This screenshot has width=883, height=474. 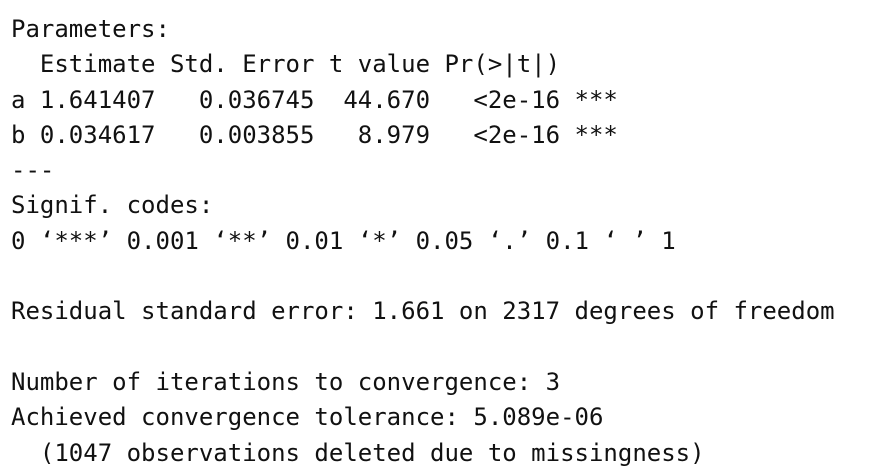 I want to click on section-title: Parameters:, so click(x=90, y=29).